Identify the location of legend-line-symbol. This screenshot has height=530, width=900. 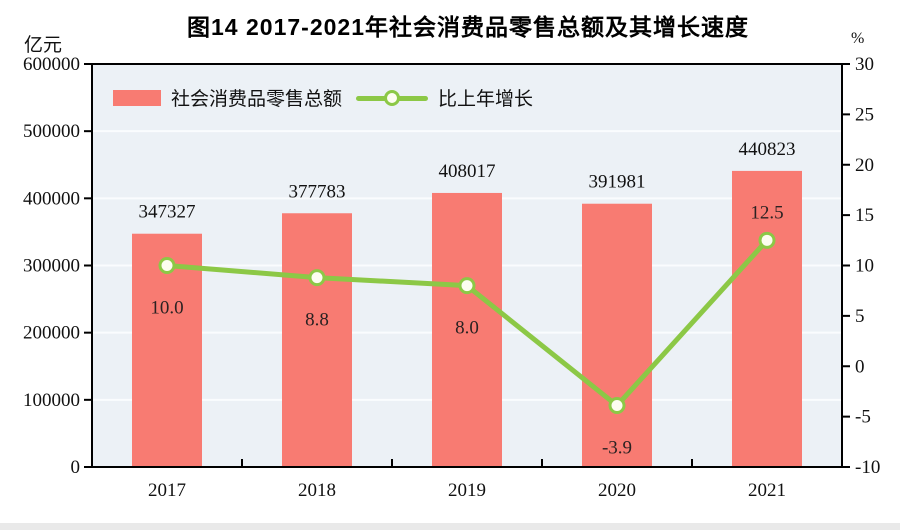
(392, 97).